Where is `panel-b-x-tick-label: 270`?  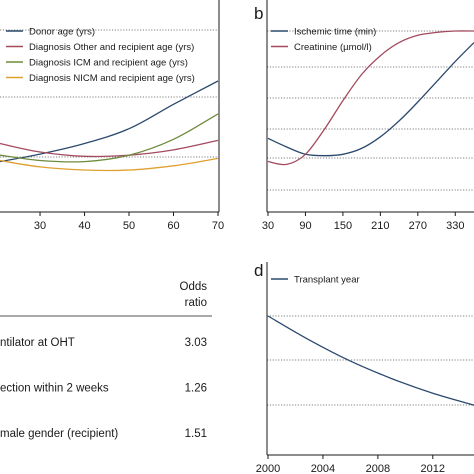
panel-b-x-tick-label: 270 is located at coordinates (418, 226).